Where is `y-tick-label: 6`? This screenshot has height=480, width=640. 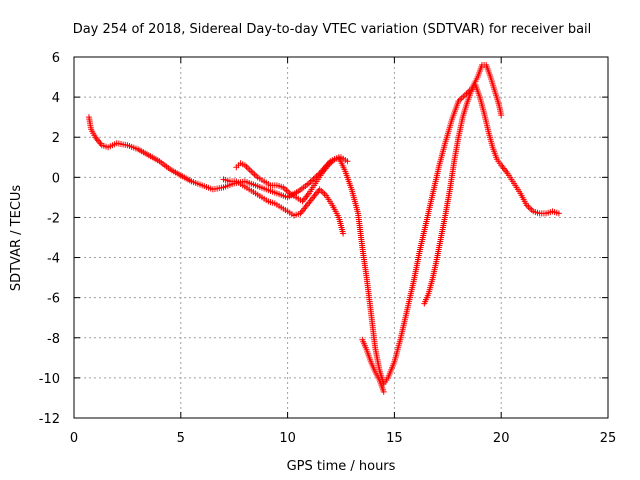 y-tick-label: 6 is located at coordinates (56, 58).